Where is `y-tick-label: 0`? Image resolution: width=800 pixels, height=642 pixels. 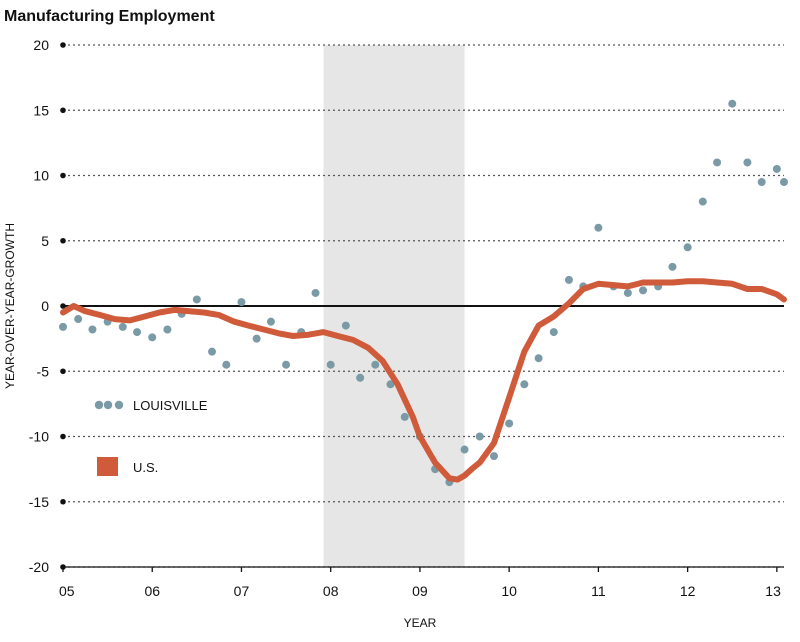 y-tick-label: 0 is located at coordinates (45, 306).